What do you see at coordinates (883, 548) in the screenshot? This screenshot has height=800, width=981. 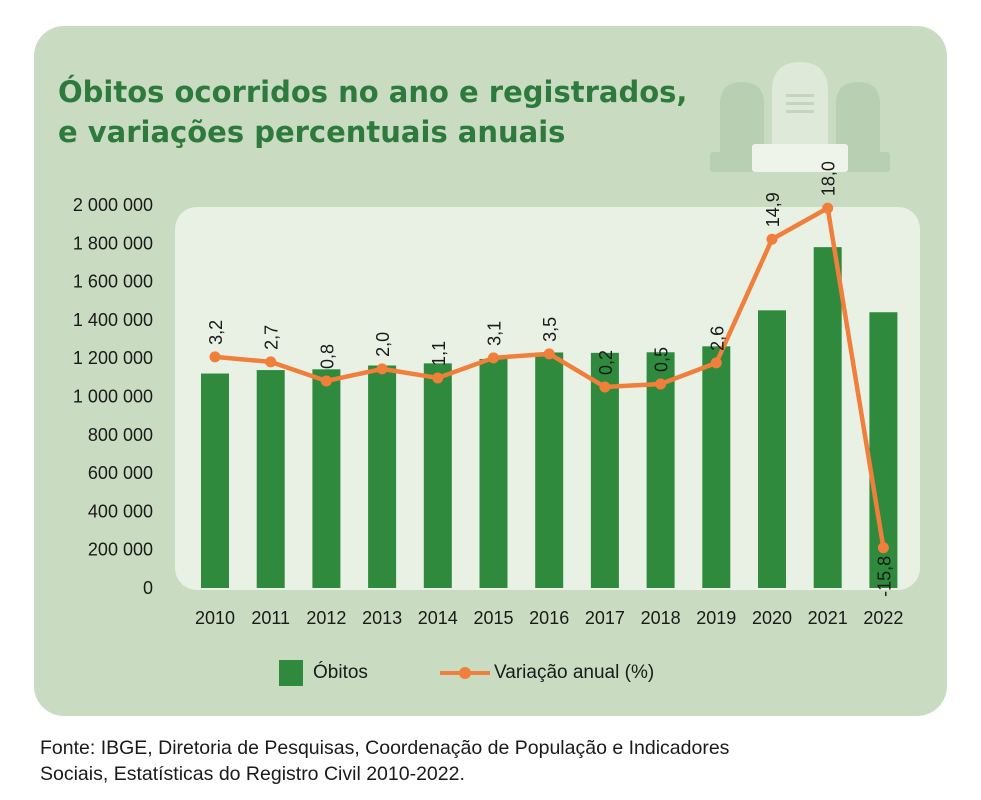 I see `variation-point-2022` at bounding box center [883, 548].